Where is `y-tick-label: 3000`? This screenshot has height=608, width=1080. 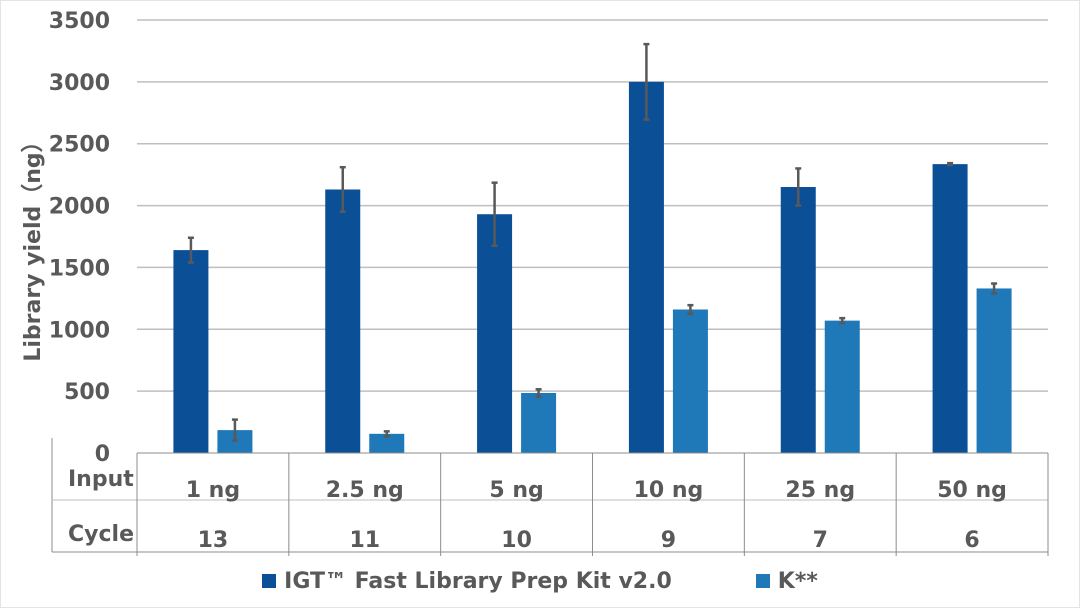
y-tick-label: 3000 is located at coordinates (79, 83).